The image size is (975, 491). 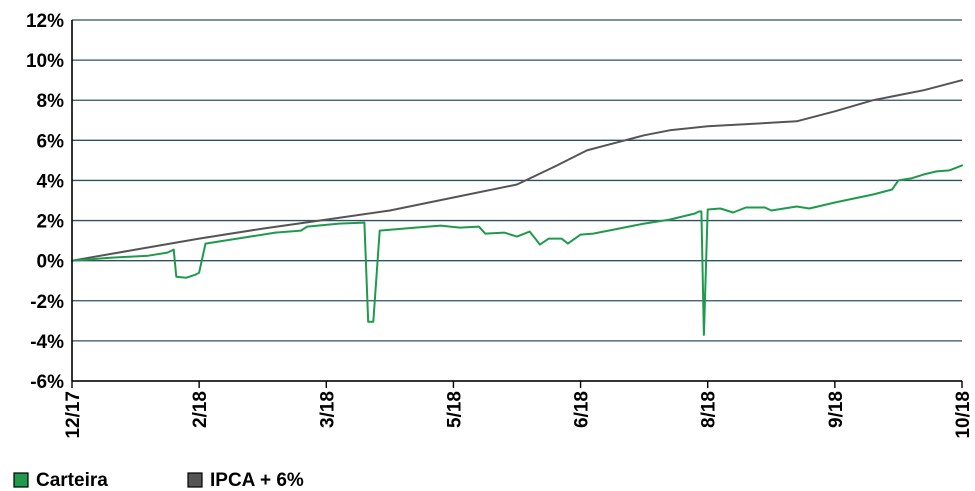 What do you see at coordinates (21, 480) in the screenshot?
I see `legend-swatch-carteira` at bounding box center [21, 480].